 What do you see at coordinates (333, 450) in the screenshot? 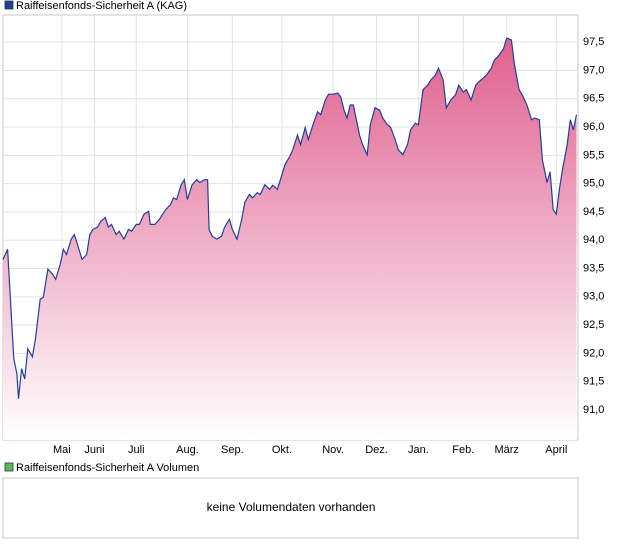
I see `x-tick-label: Nov.` at bounding box center [333, 450].